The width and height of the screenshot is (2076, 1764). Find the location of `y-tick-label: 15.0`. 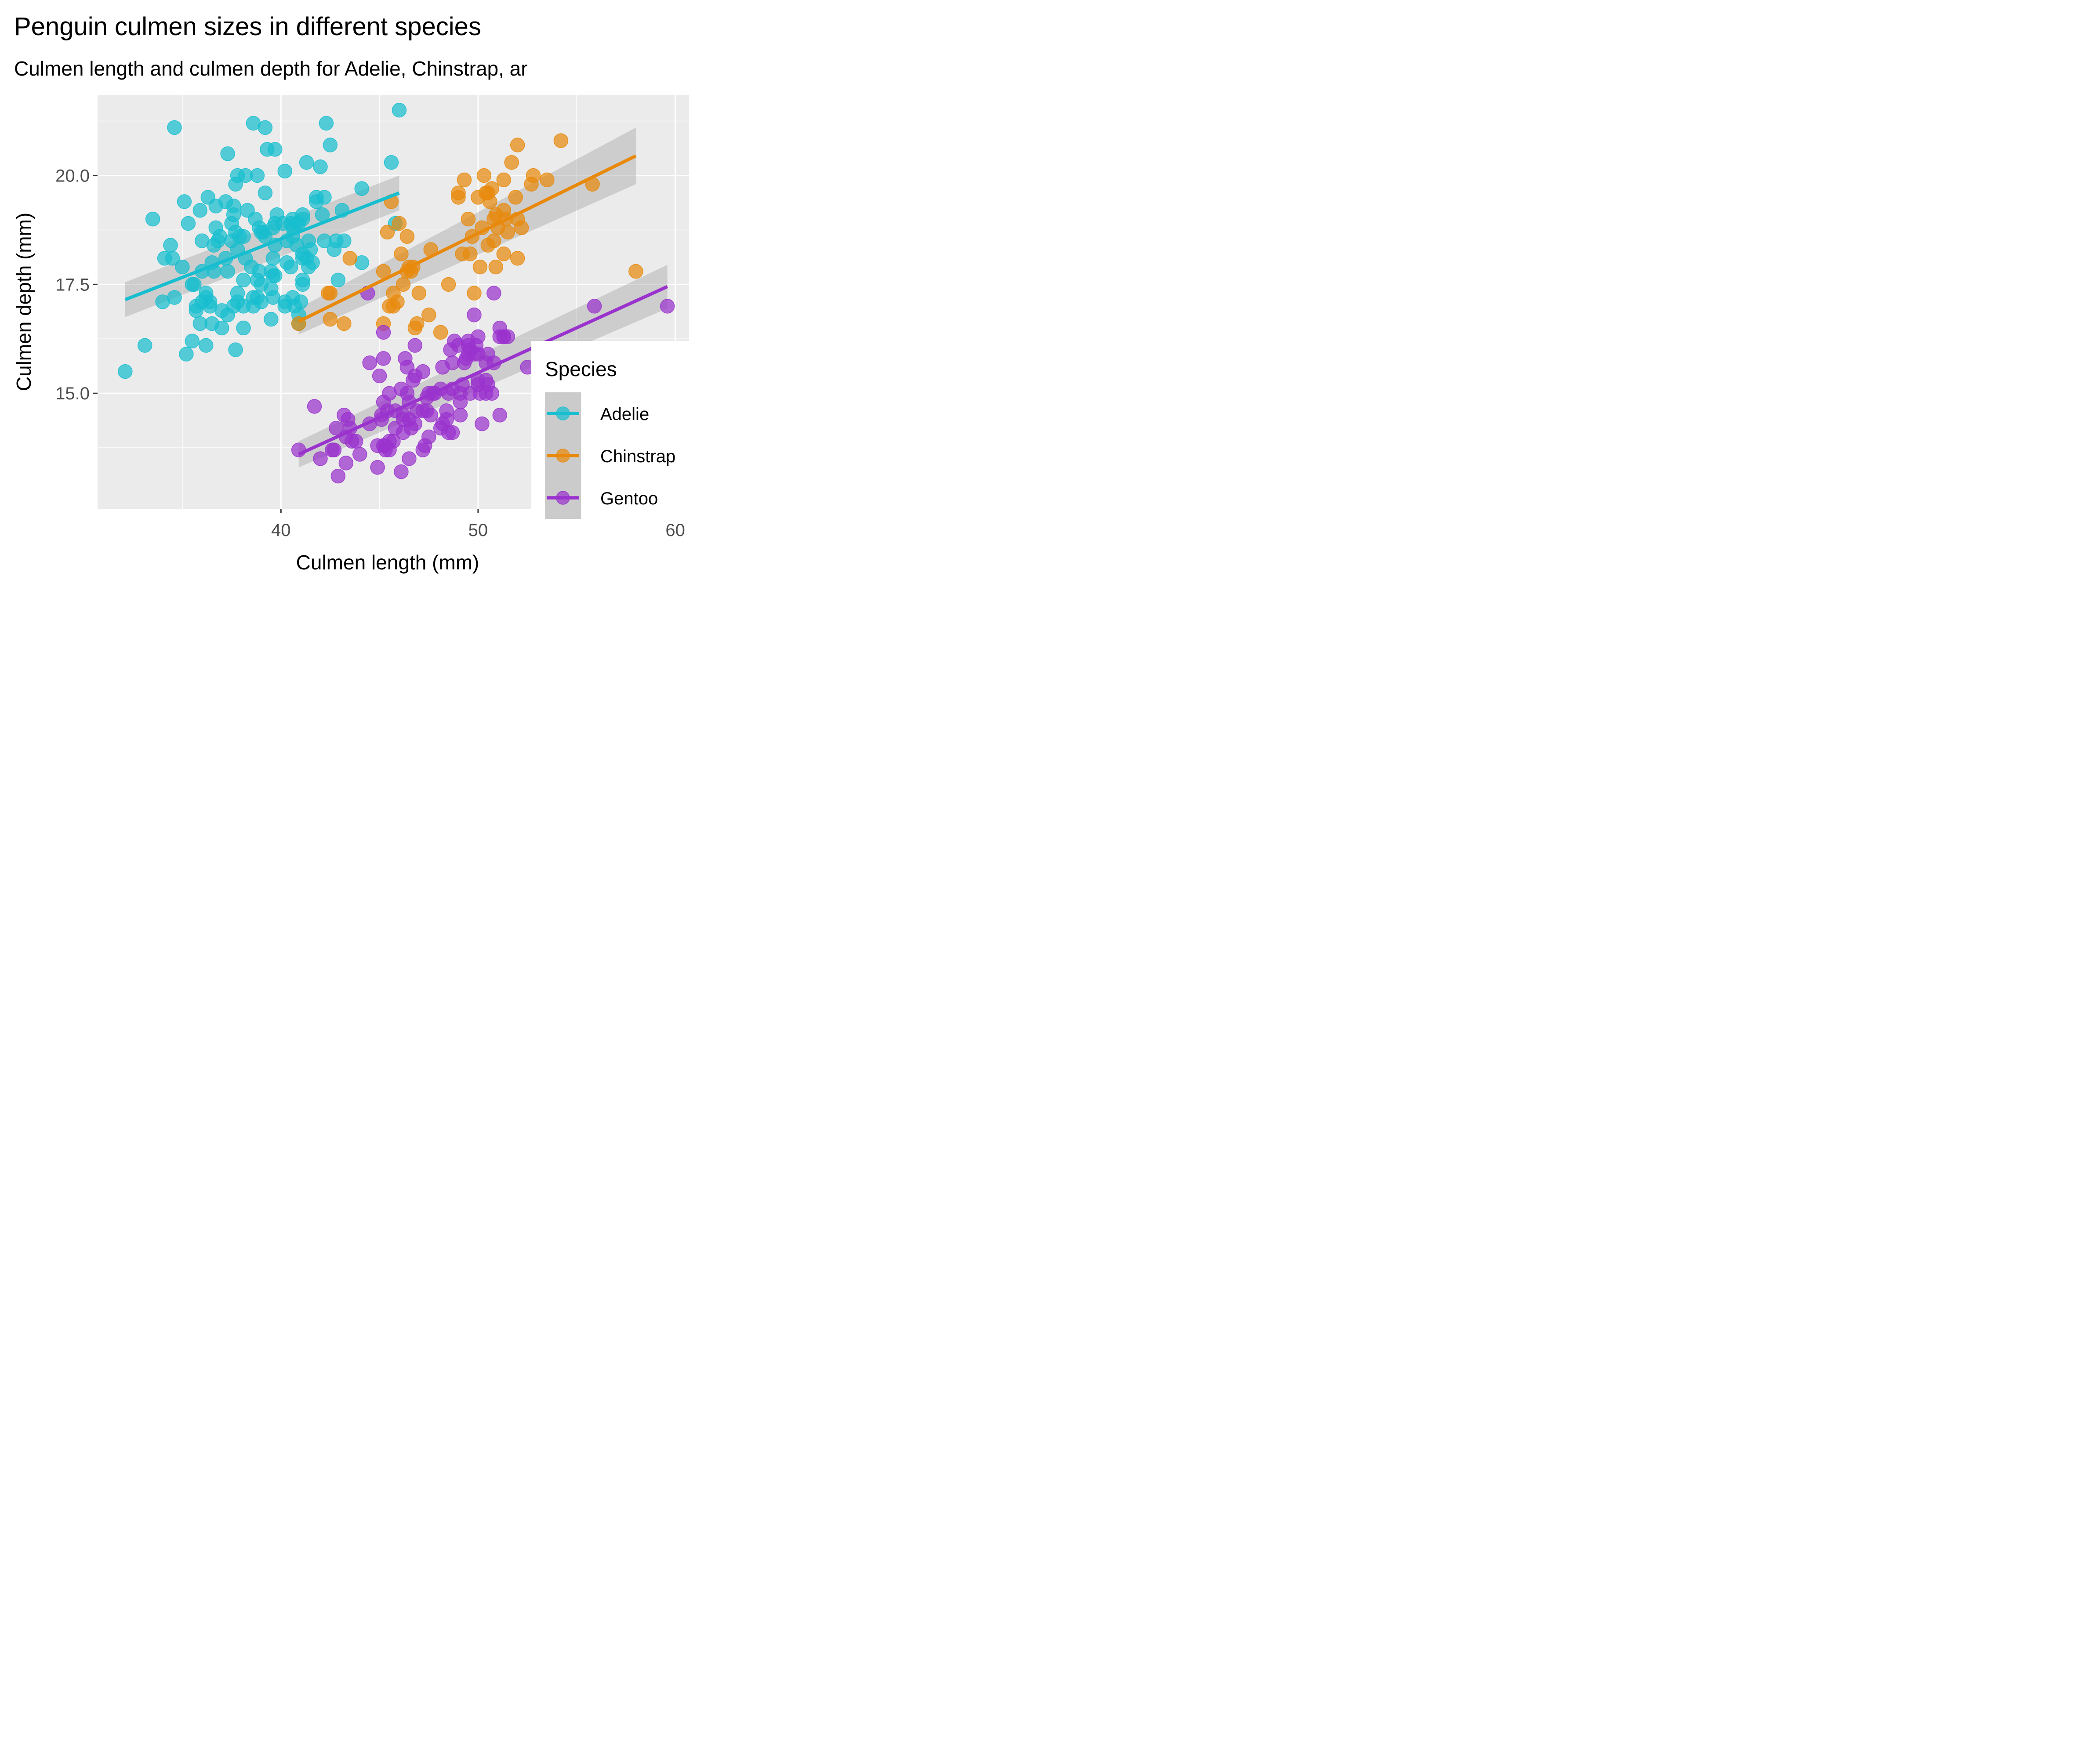

y-tick-label: 15.0 is located at coordinates (72, 393).